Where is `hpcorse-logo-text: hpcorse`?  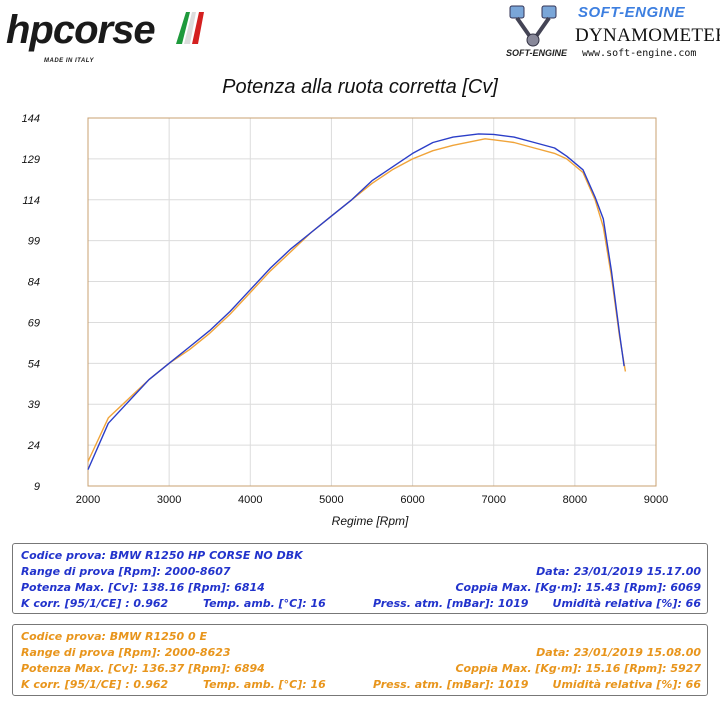
hpcorse-logo-text: hpcorse is located at coordinates (81, 30).